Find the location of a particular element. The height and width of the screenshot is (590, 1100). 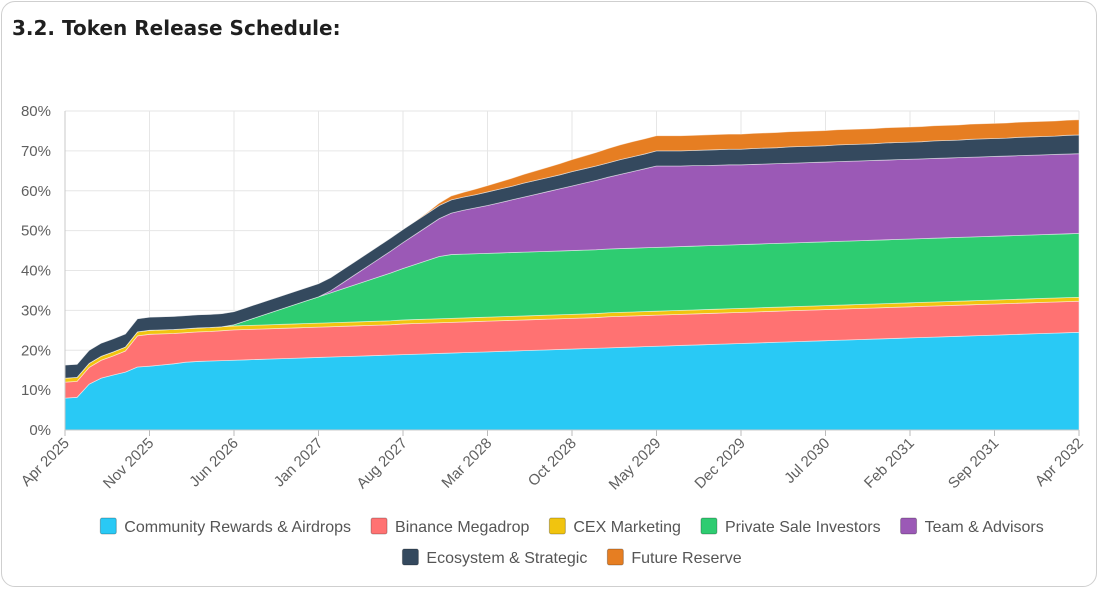

legend-item-cex-marketing: CEX Marketing is located at coordinates (614, 526).